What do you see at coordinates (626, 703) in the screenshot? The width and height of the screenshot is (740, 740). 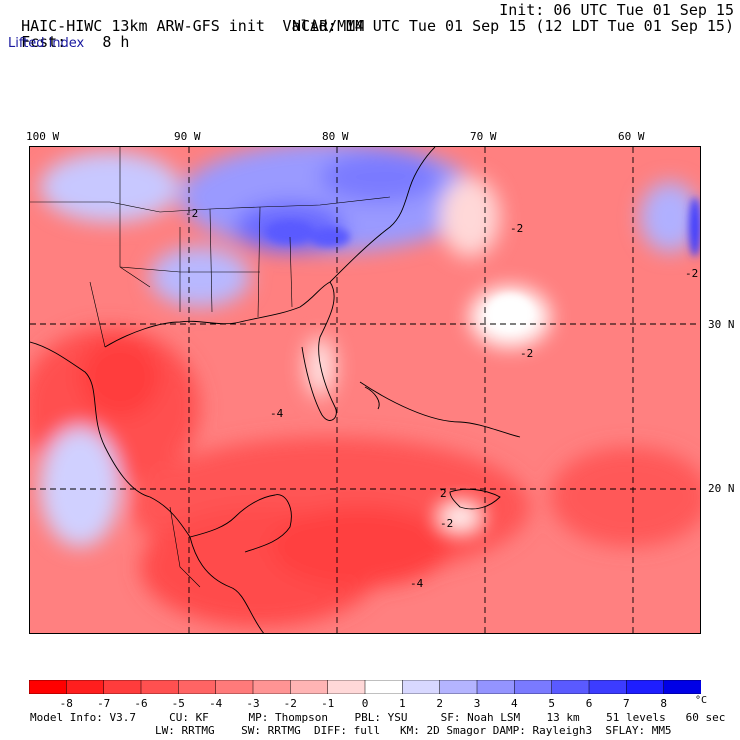 I see `colorbar-tick-label: 7` at bounding box center [626, 703].